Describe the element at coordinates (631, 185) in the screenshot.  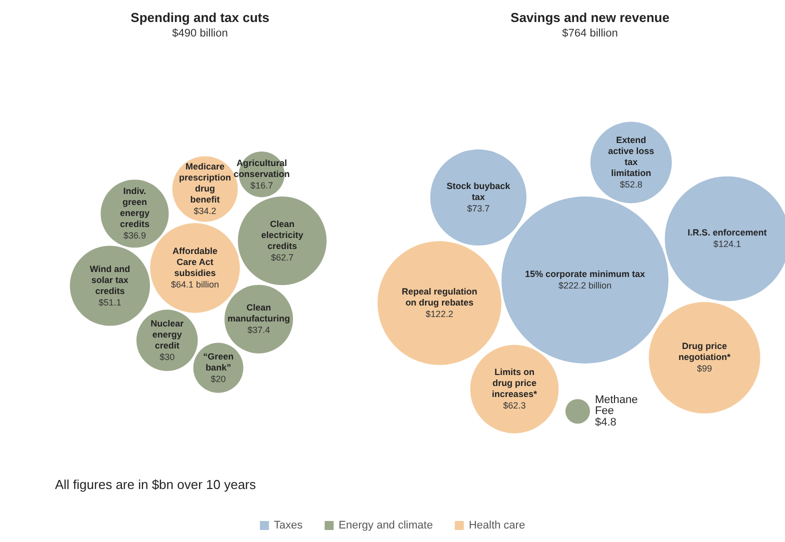
I see `data-label: $52.8` at that location.